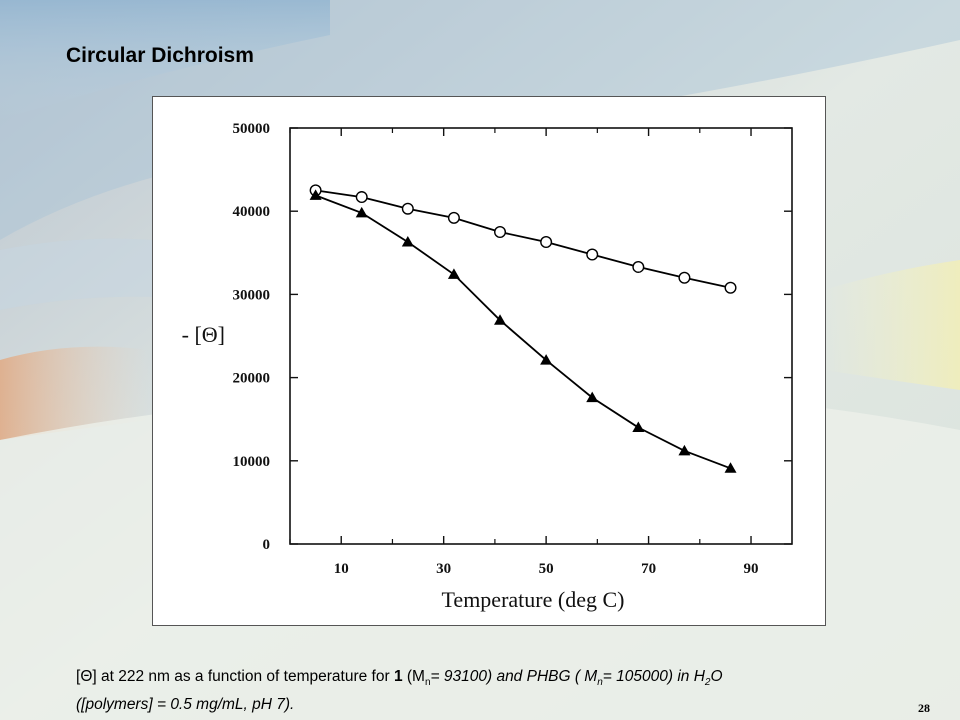 This screenshot has height=720, width=960. Describe the element at coordinates (716, 676) in the screenshot. I see `caption-part: O` at that location.